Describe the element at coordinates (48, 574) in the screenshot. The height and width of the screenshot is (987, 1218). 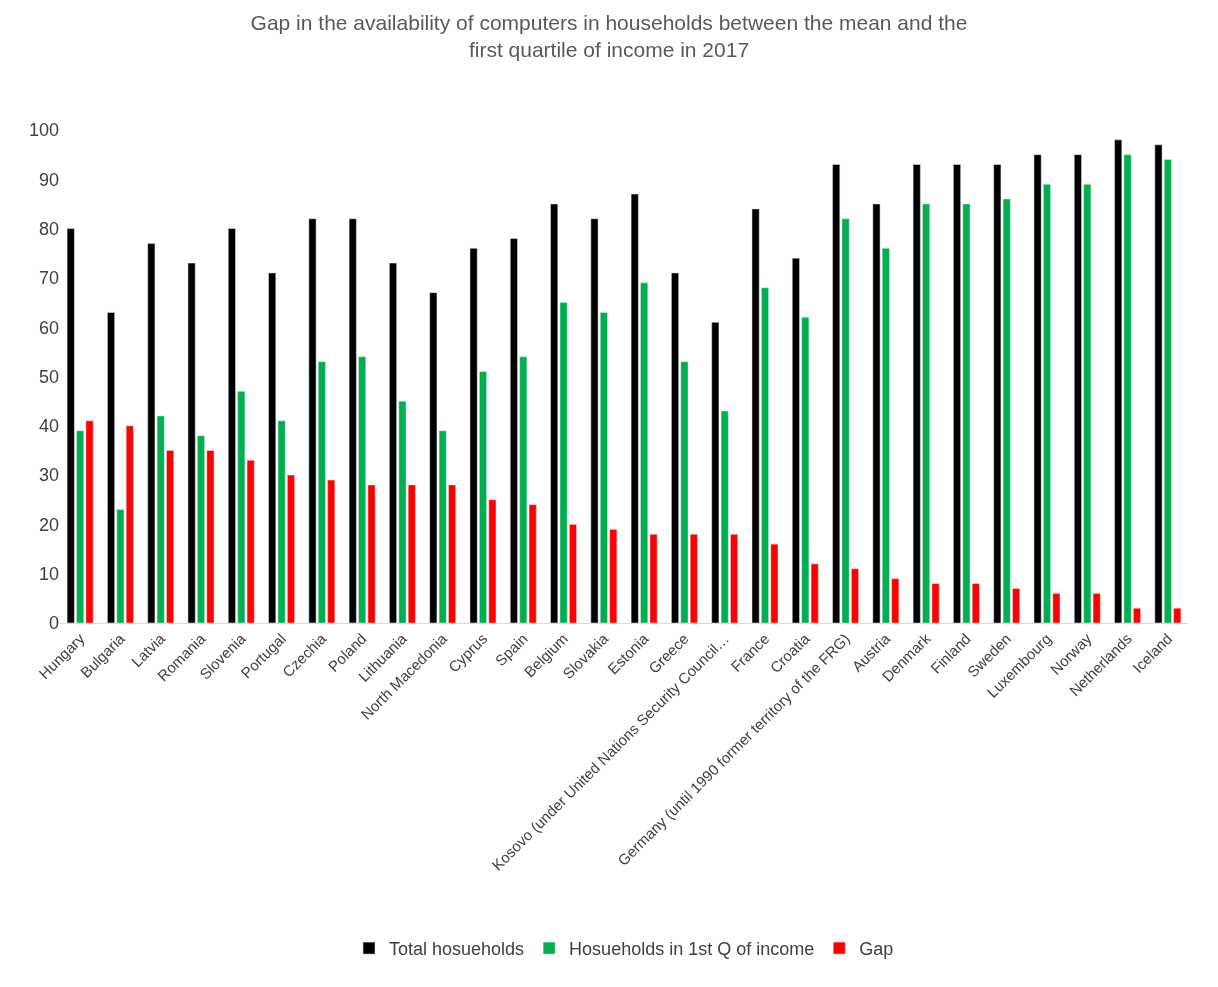
I see `y-tick-label: 10` at that location.